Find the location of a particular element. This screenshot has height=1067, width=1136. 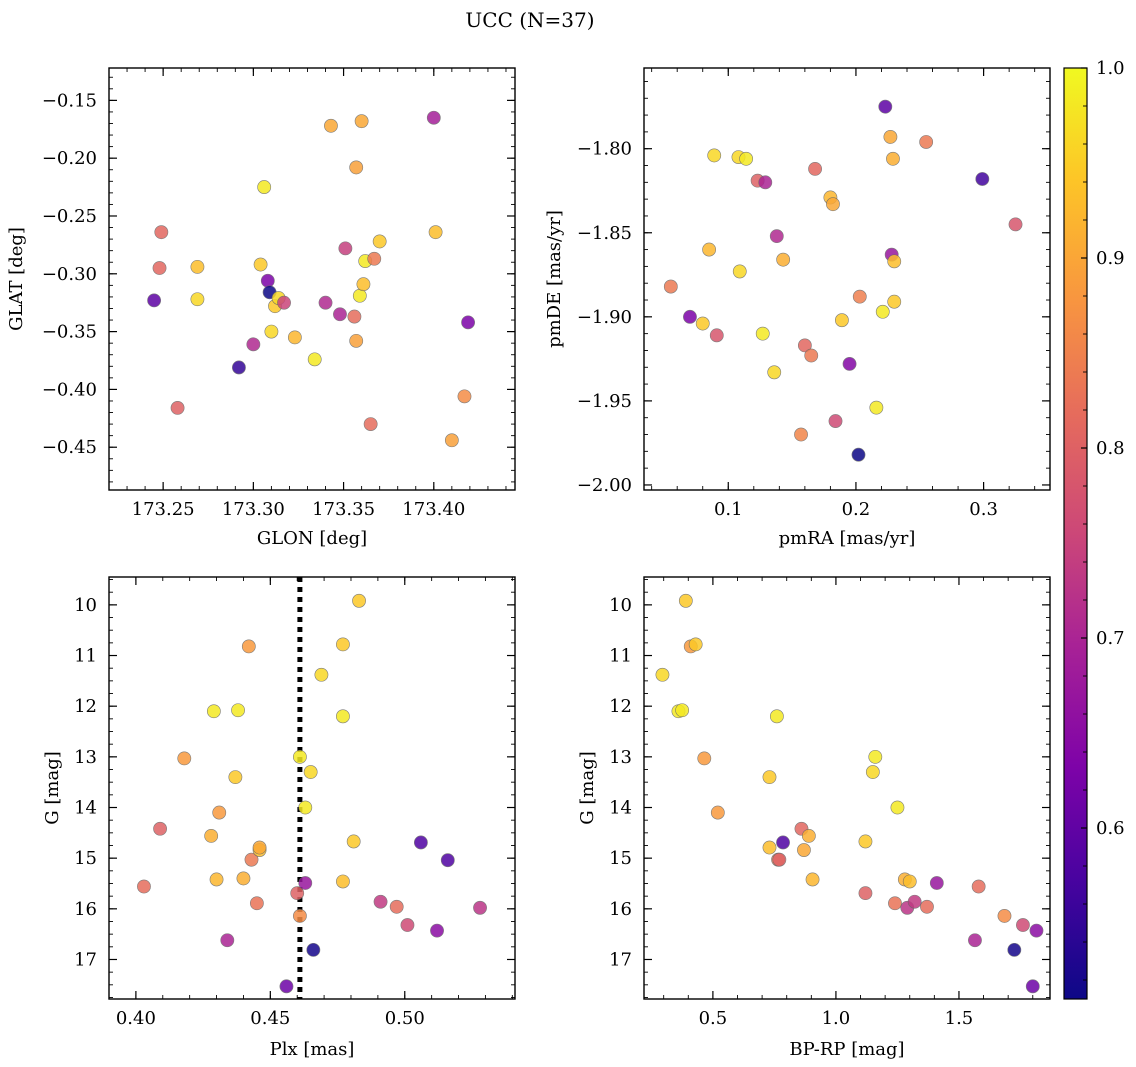

y-tick-label: −1.85 is located at coordinates (604, 233).